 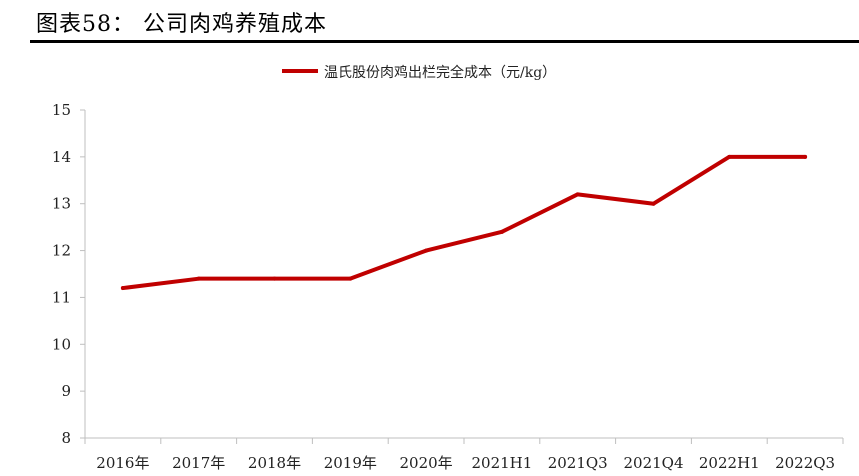 I want to click on figure-title: 图表58： 公司肉鸡养殖成本, so click(x=181, y=24).